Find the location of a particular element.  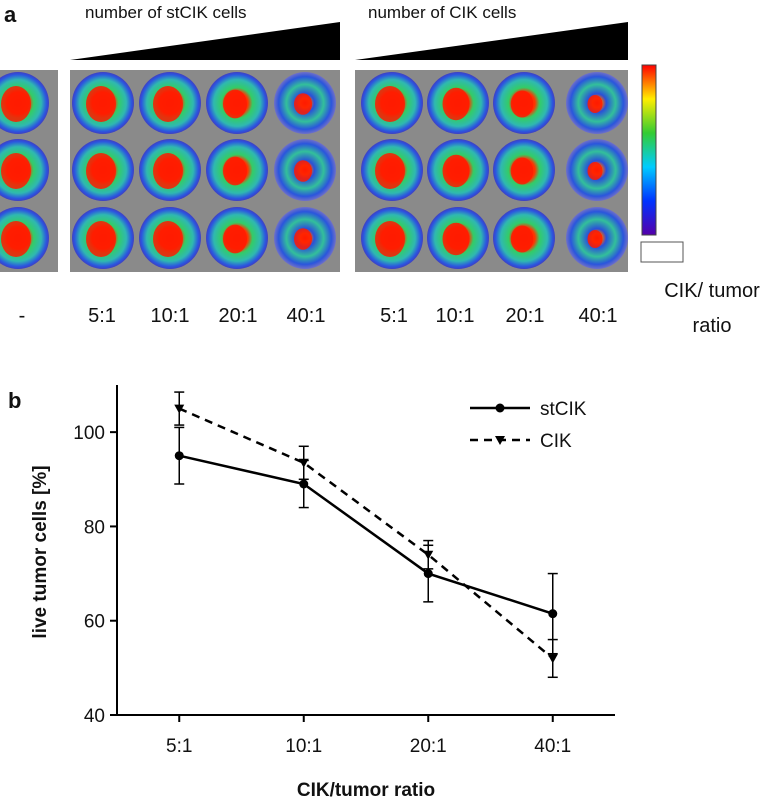

ratio-label: CIK/ tumor is located at coordinates (712, 291).